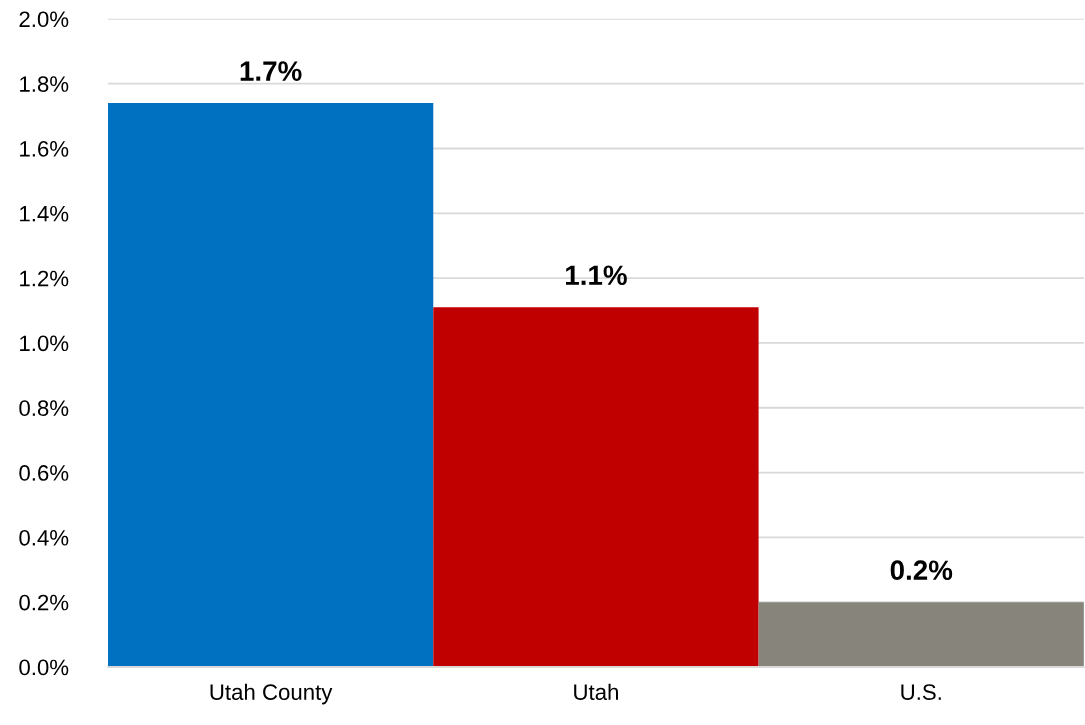 The height and width of the screenshot is (725, 1085). What do you see at coordinates (44, 473) in the screenshot?
I see `y-tick-label: 0.6%` at bounding box center [44, 473].